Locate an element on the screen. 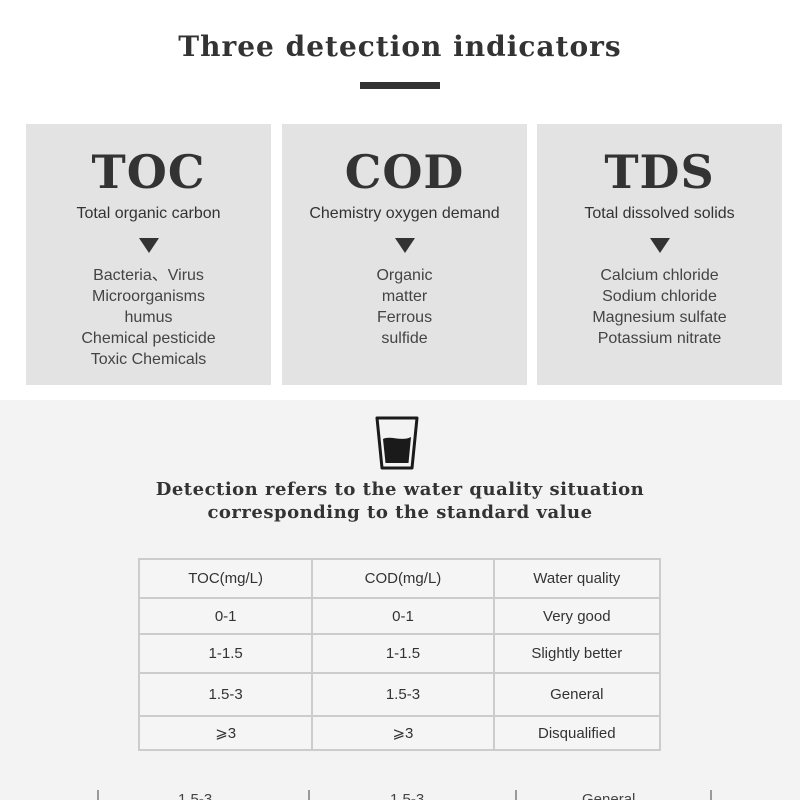  card-abbr: TOC is located at coordinates (148, 172).